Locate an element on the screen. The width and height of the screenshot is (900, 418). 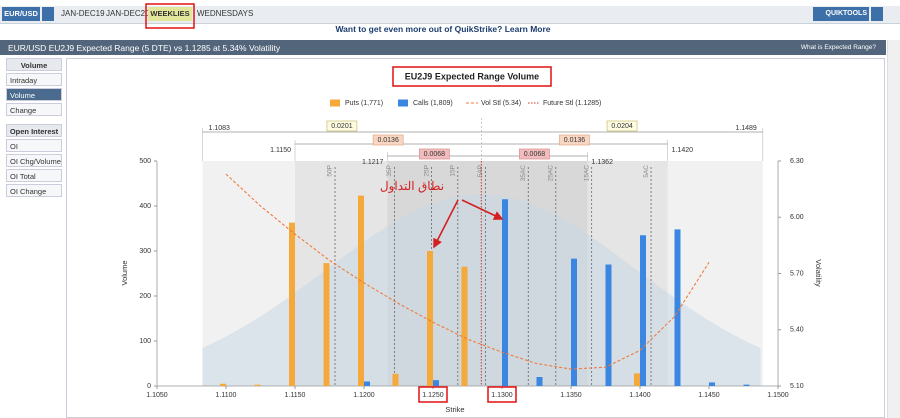
x-tick-label: 1.1050 is located at coordinates (157, 395).